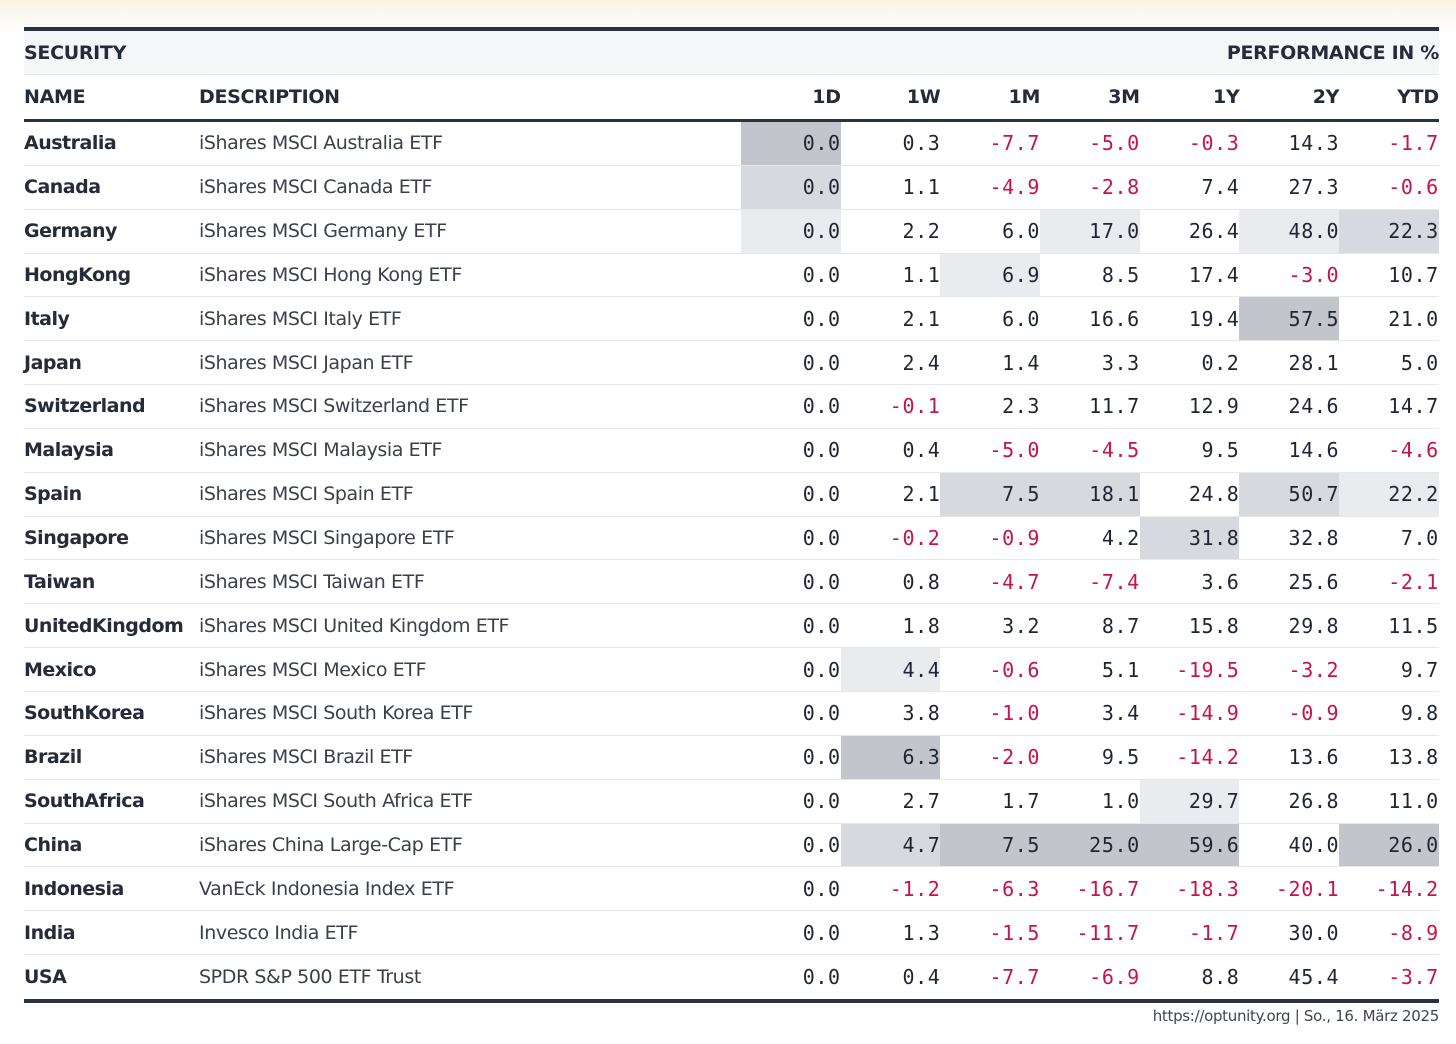  What do you see at coordinates (1314, 669) in the screenshot?
I see `cell-2y: -3.2` at bounding box center [1314, 669].